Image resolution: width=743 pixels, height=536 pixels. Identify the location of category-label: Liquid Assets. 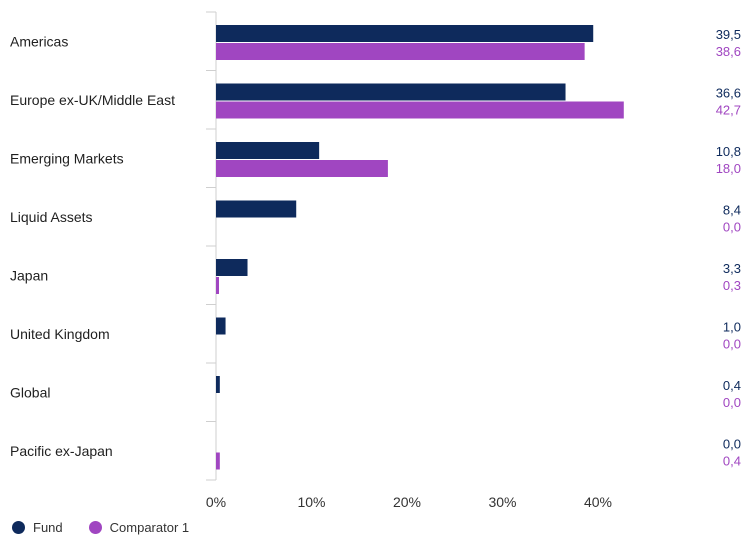
(51, 217).